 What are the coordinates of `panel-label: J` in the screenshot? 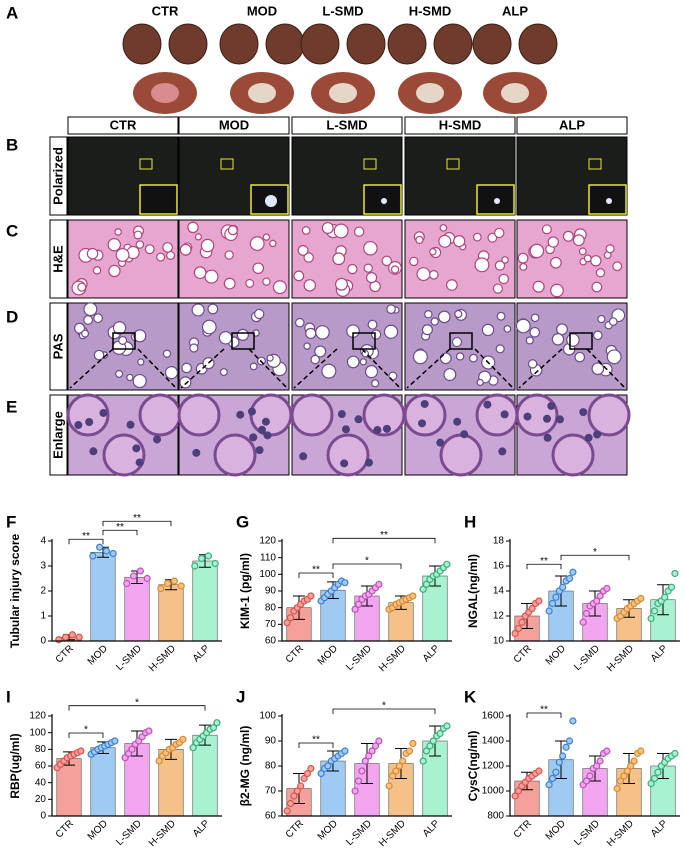 It's located at (240, 696).